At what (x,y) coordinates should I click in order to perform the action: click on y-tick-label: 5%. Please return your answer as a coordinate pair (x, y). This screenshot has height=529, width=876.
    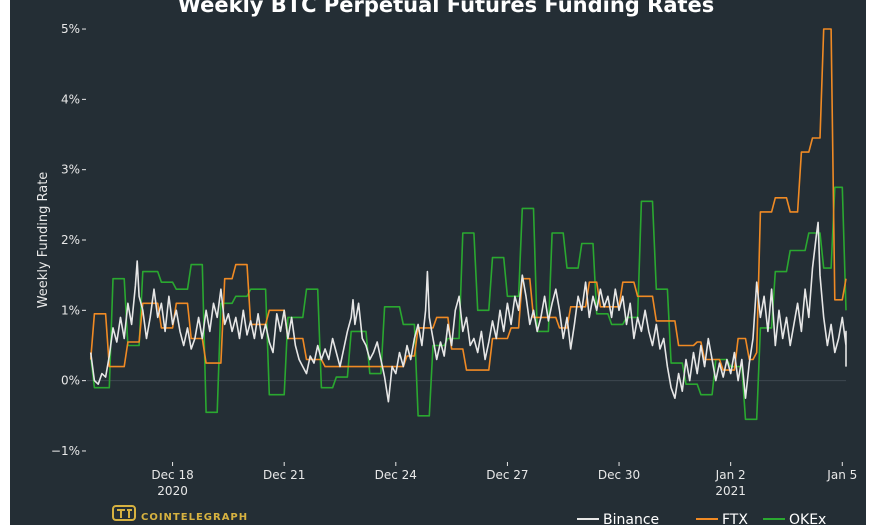
    Looking at the image, I should click on (70, 29).